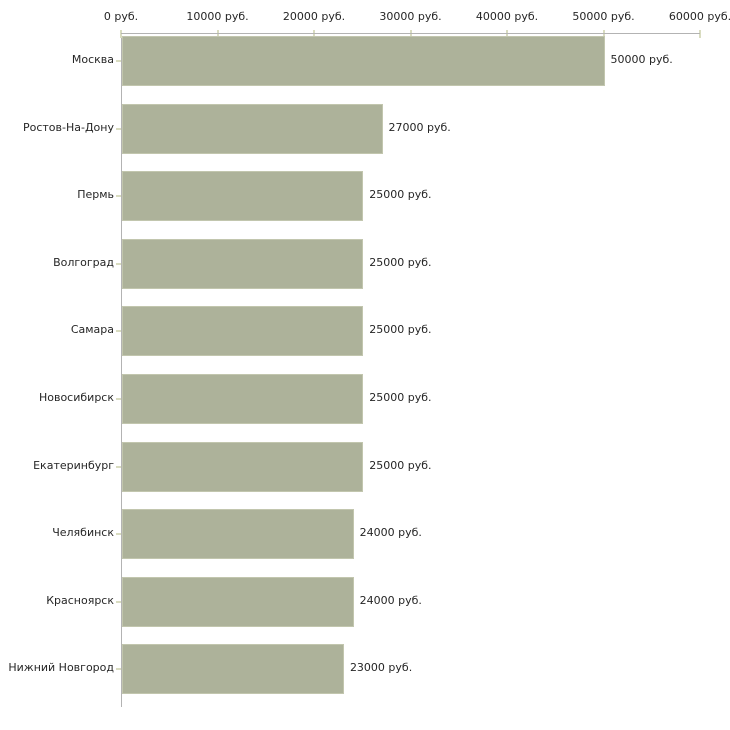 The width and height of the screenshot is (730, 730). What do you see at coordinates (419, 127) in the screenshot?
I see `value-label: 27000 руб.` at bounding box center [419, 127].